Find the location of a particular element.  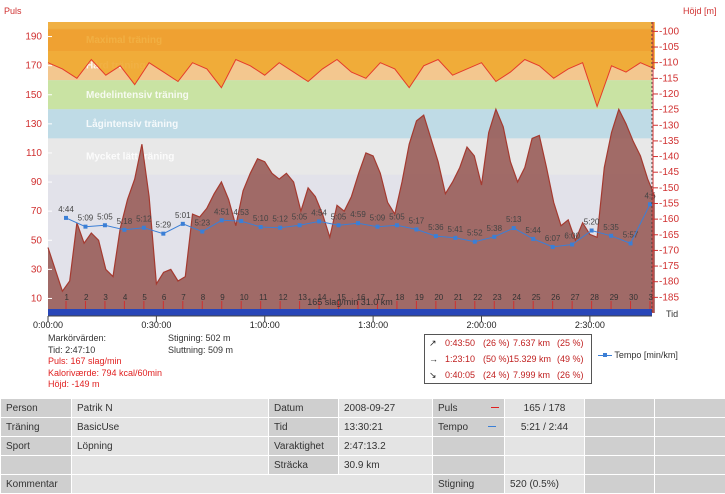

x-tick-label: 2:00:00 is located at coordinates (481, 325).